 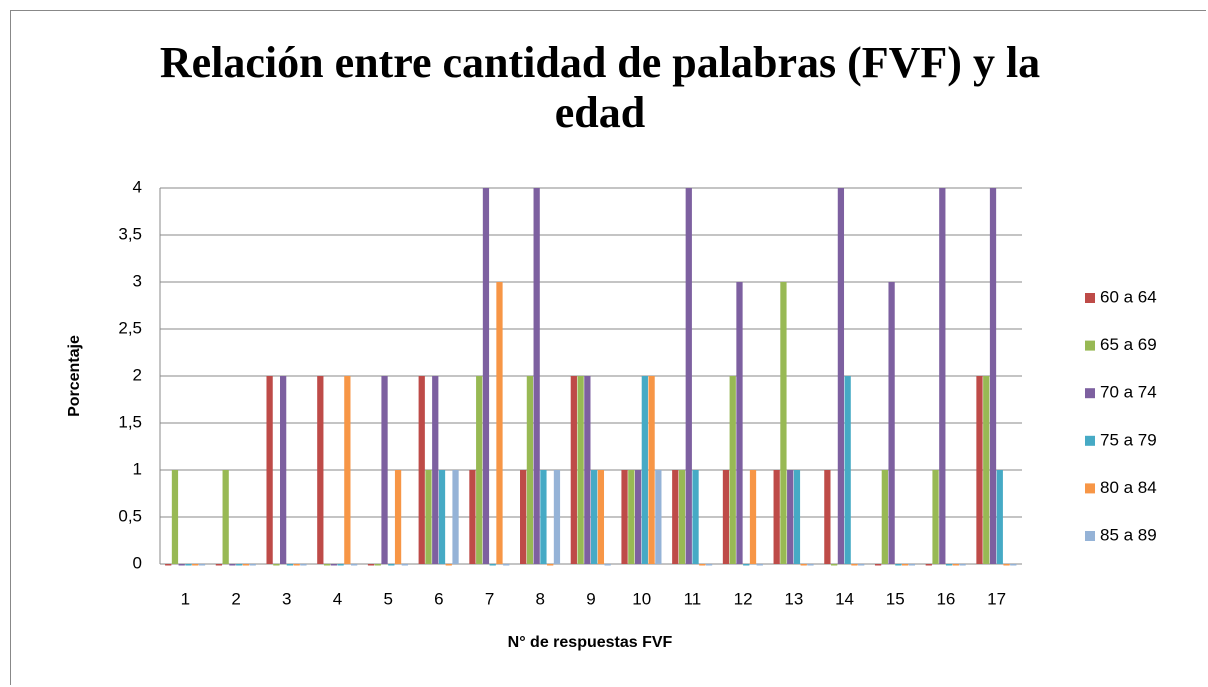 I want to click on x-tick-label: 15, so click(x=895, y=598).